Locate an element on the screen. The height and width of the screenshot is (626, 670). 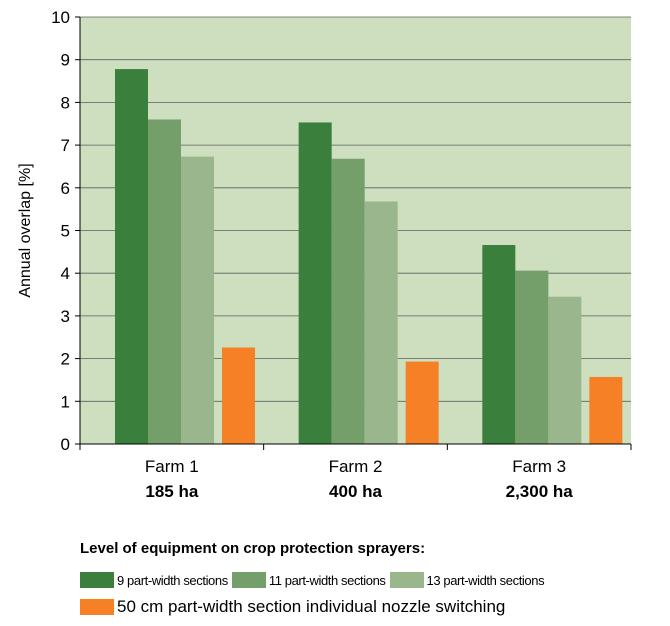
y-tick-label: 2 is located at coordinates (65, 359).